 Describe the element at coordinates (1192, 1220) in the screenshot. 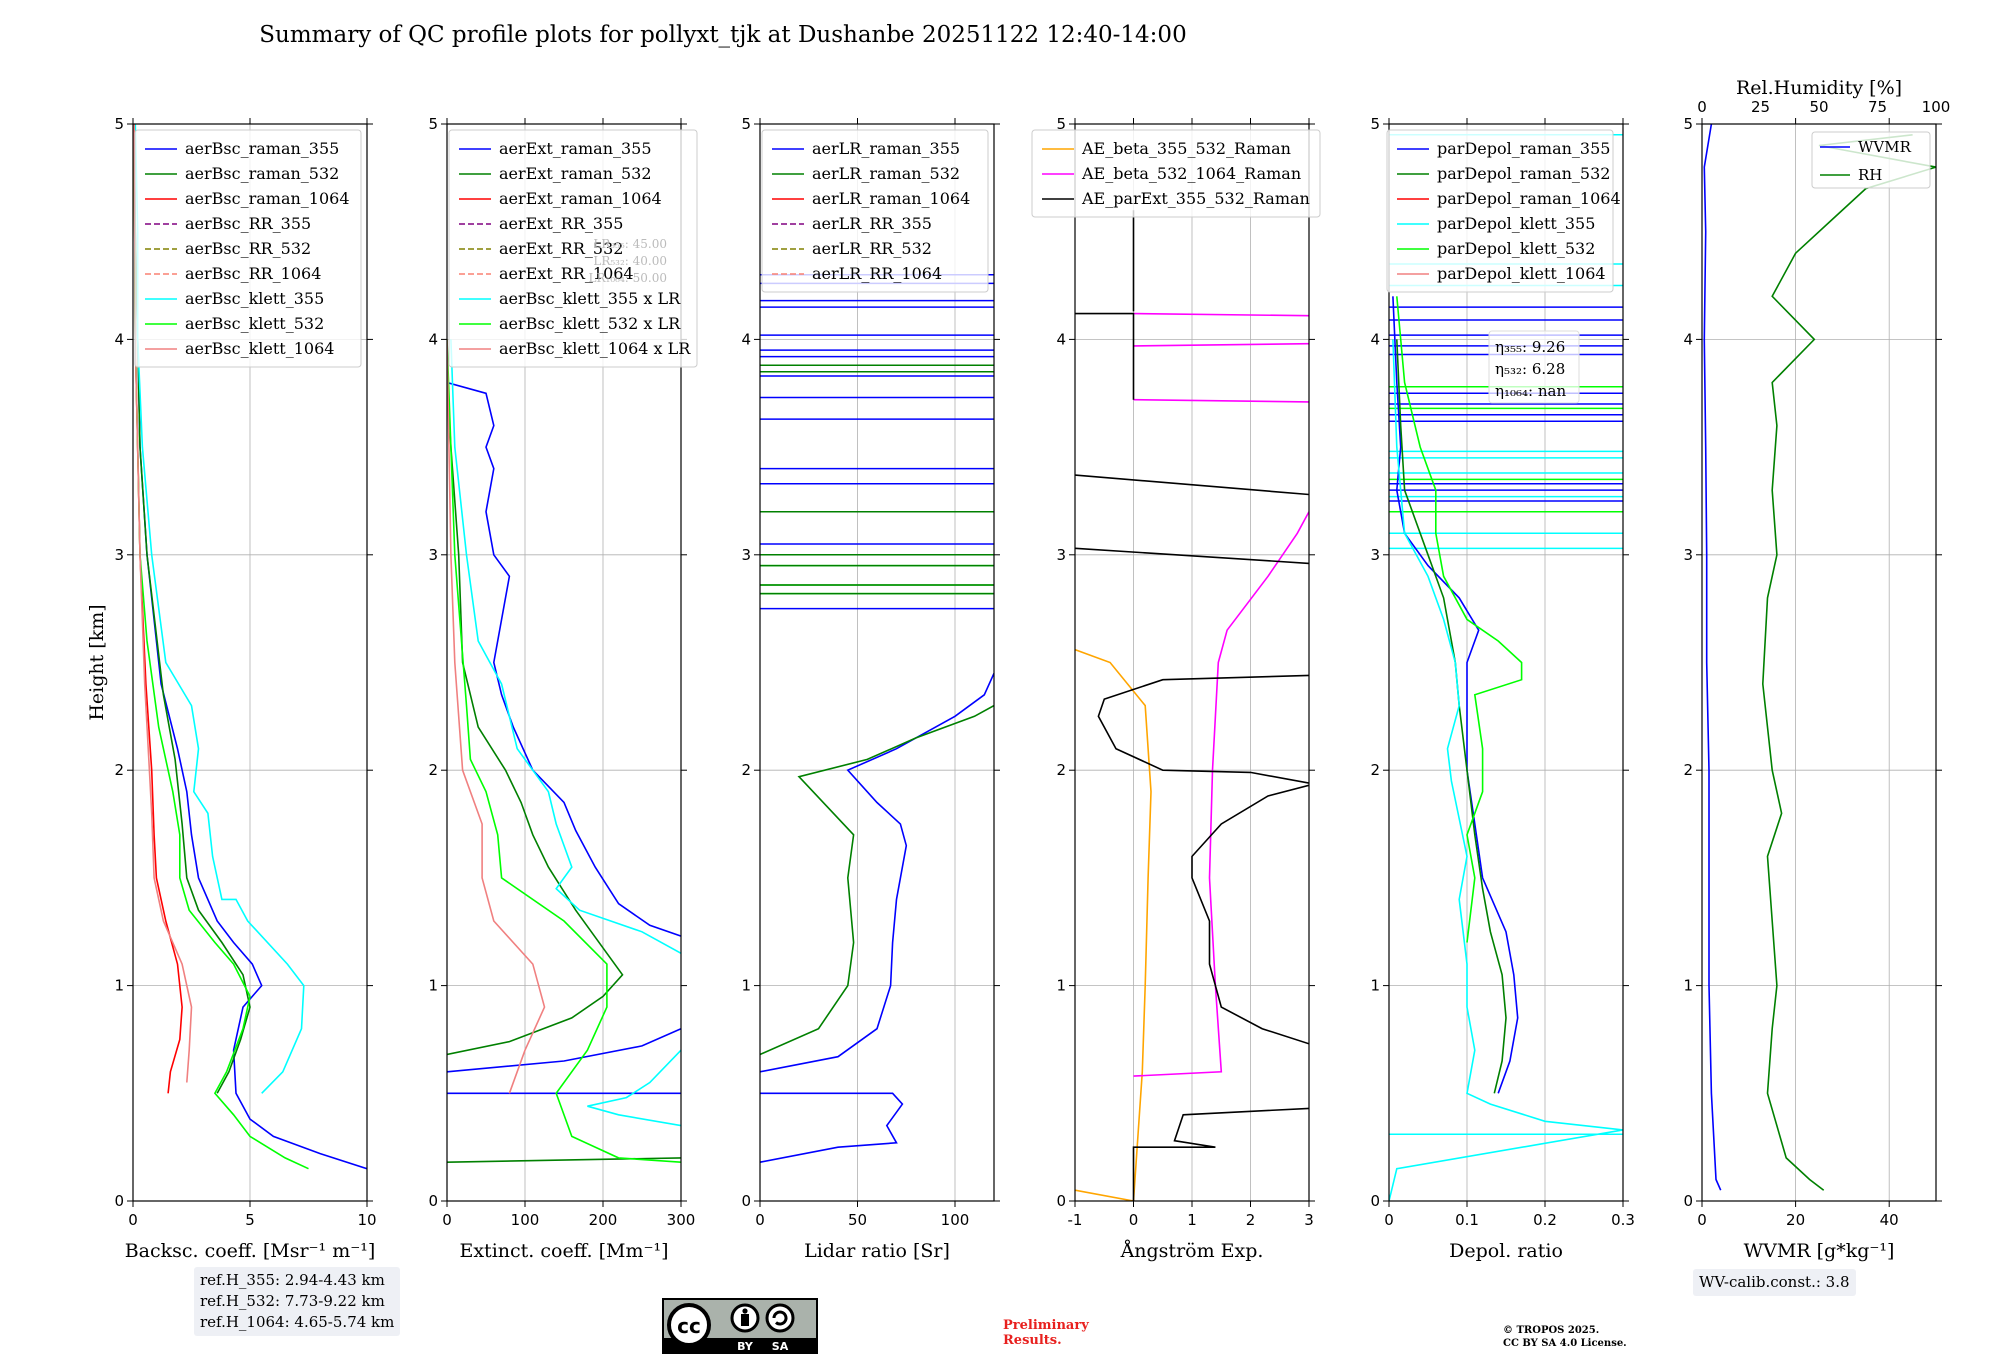

I see `x-tick-label: 1` at that location.